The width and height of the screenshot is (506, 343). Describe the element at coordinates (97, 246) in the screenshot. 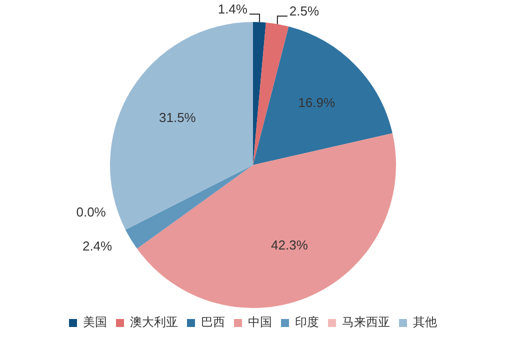

I see `data-label: 2.4%` at that location.